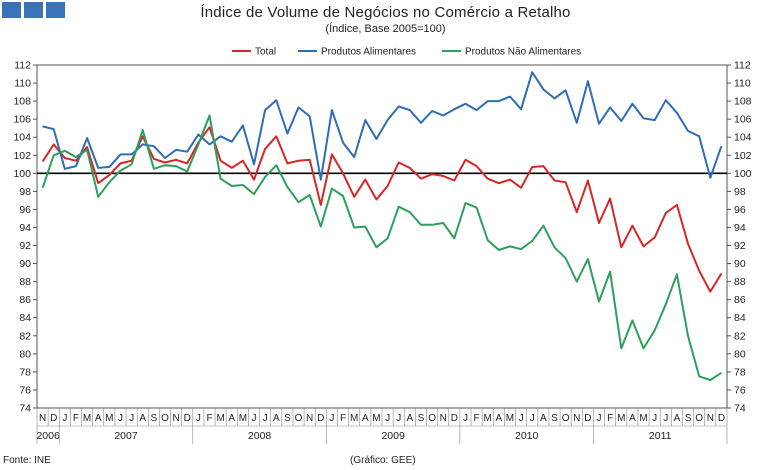 This screenshot has width=771, height=470. Describe the element at coordinates (25, 228) in the screenshot. I see `y-tick-label-left: 94` at that location.